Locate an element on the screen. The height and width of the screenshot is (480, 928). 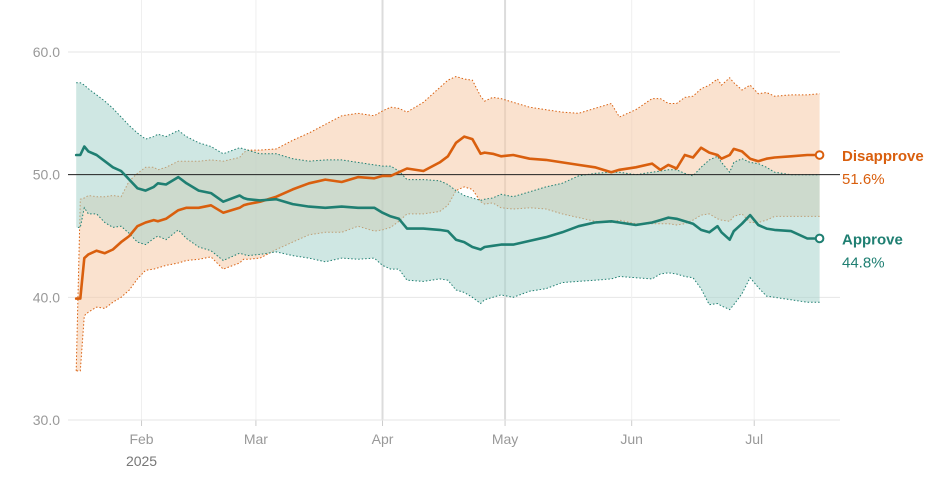
x-tick-label: Jun is located at coordinates (631, 439).